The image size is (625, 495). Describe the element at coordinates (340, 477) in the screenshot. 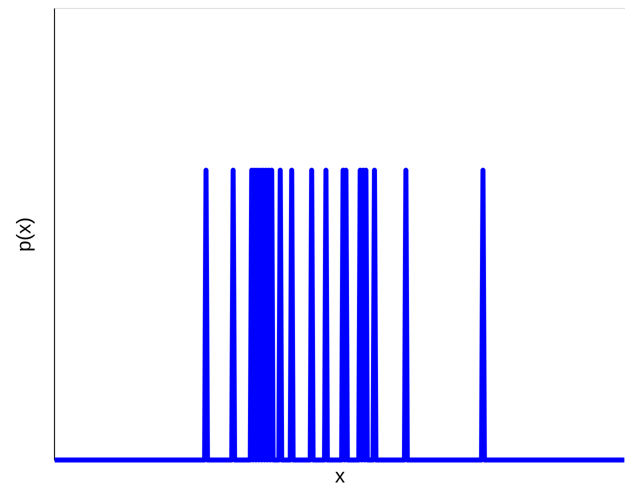

I see `x-axis-title: x` at that location.